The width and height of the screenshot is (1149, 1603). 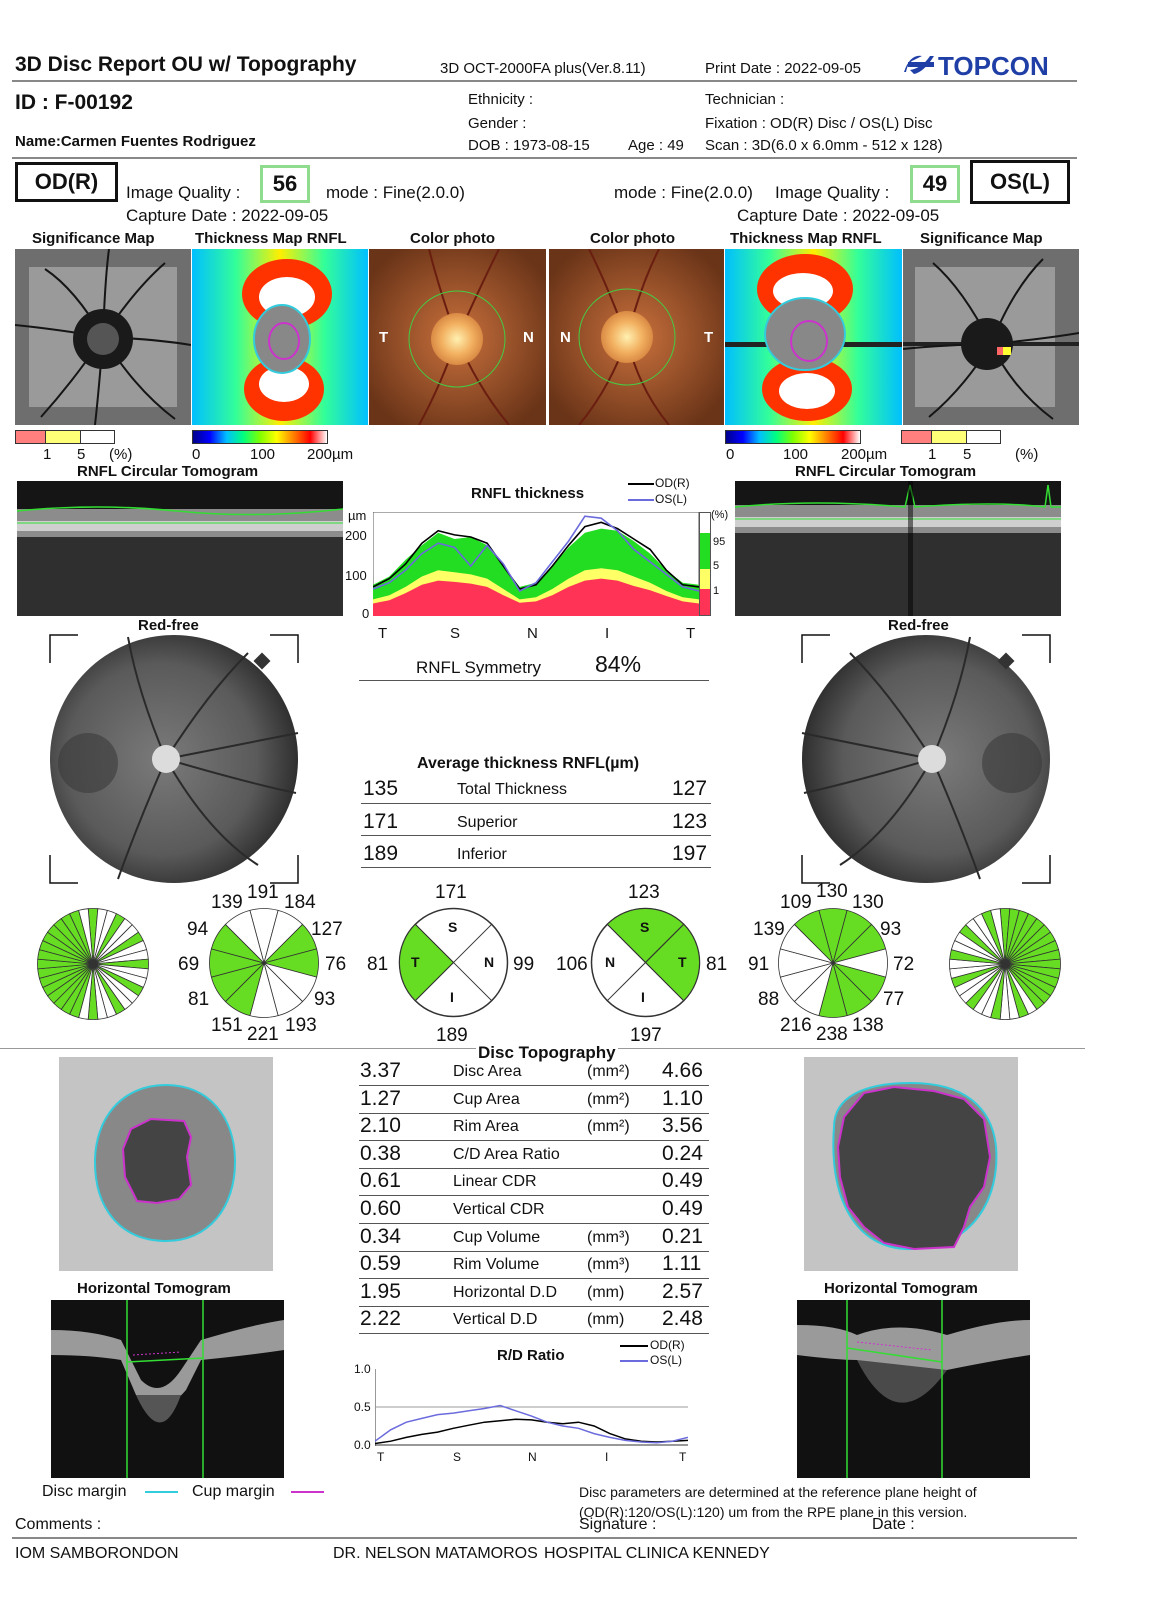 I want to click on od-clock-10: 94, so click(x=198, y=929).